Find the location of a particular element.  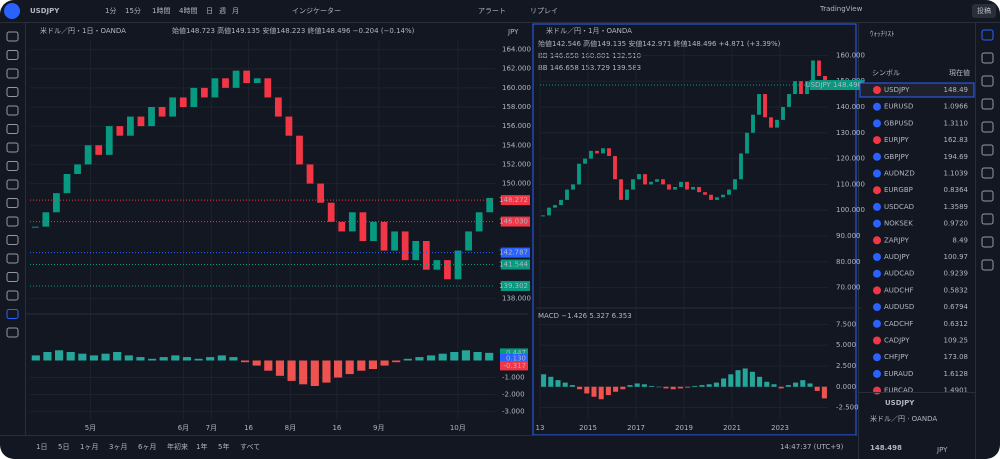

interval-button: 月 is located at coordinates (235, 11).